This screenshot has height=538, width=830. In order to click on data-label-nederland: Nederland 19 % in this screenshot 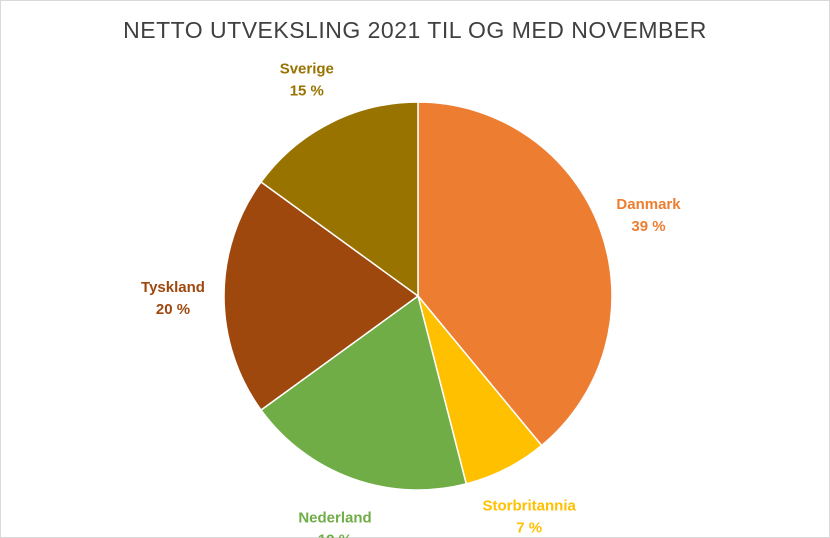, I will do `click(334, 524)`.